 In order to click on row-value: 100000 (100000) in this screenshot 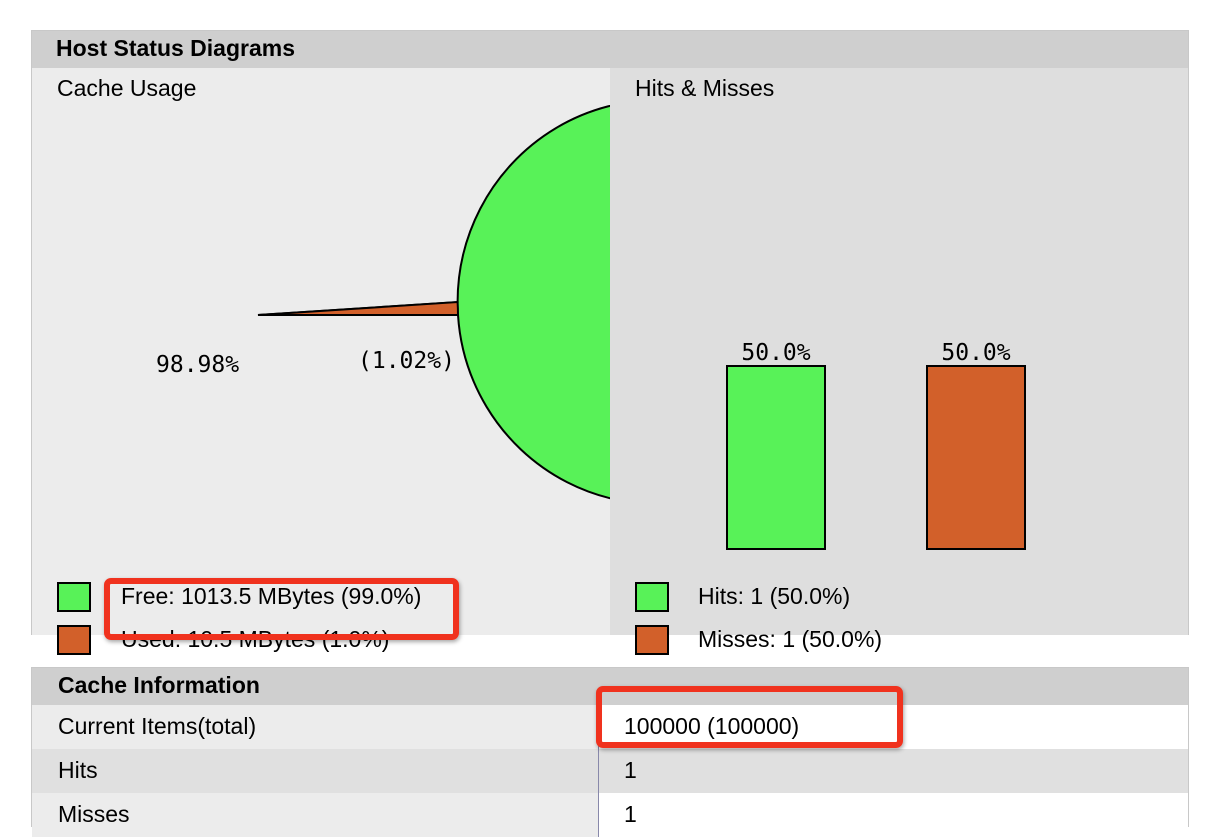, I will do `click(712, 726)`.